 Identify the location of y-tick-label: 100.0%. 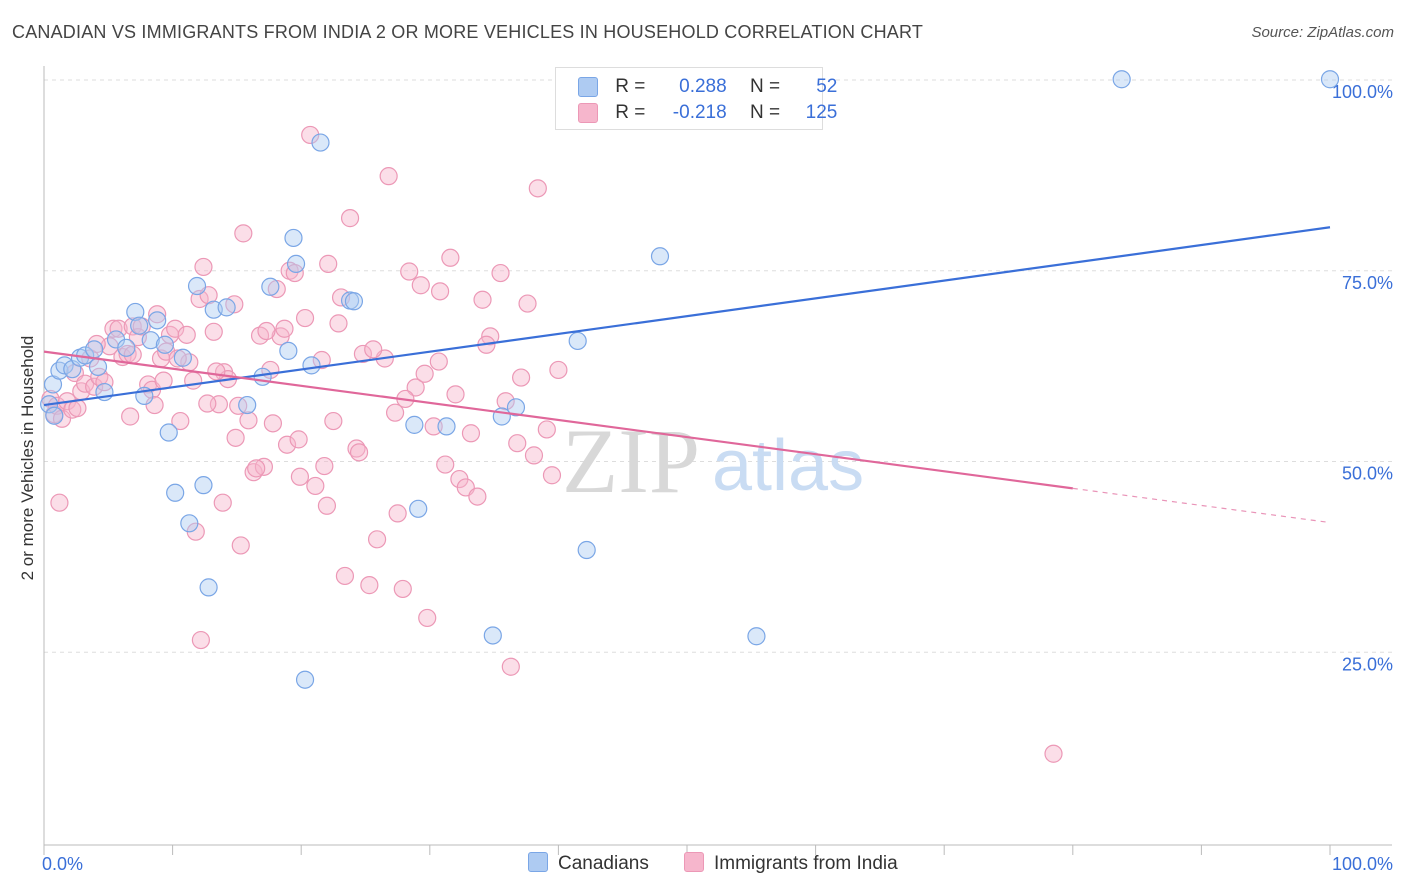
(1362, 92).